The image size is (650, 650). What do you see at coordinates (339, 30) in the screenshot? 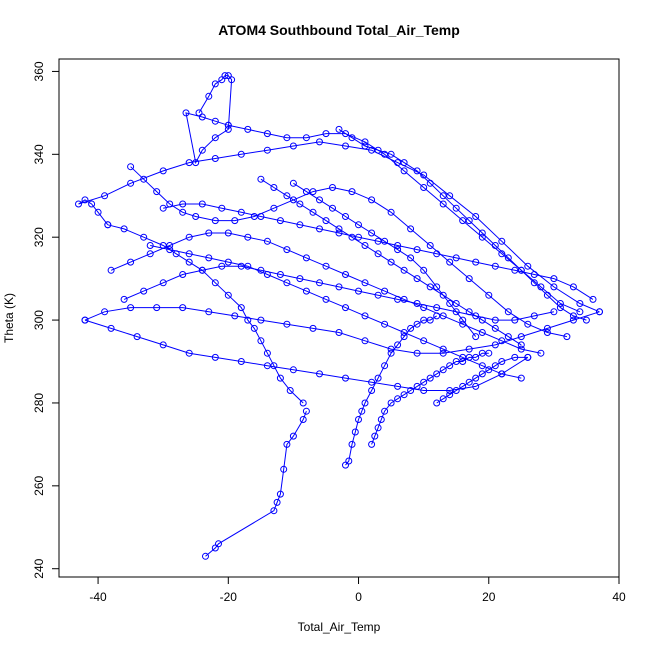
I see `chart-title: ATOM4 Southbound Total_Air_Temp` at bounding box center [339, 30].